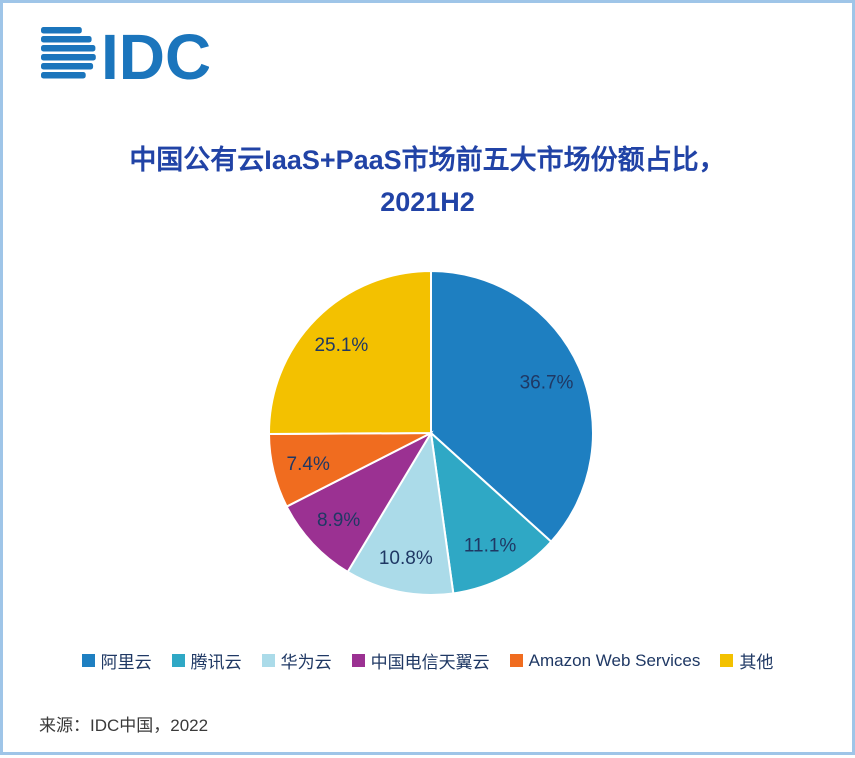 This screenshot has height=758, width=855. What do you see at coordinates (547, 383) in the screenshot?
I see `pie-slice-label: 36.7%` at bounding box center [547, 383].